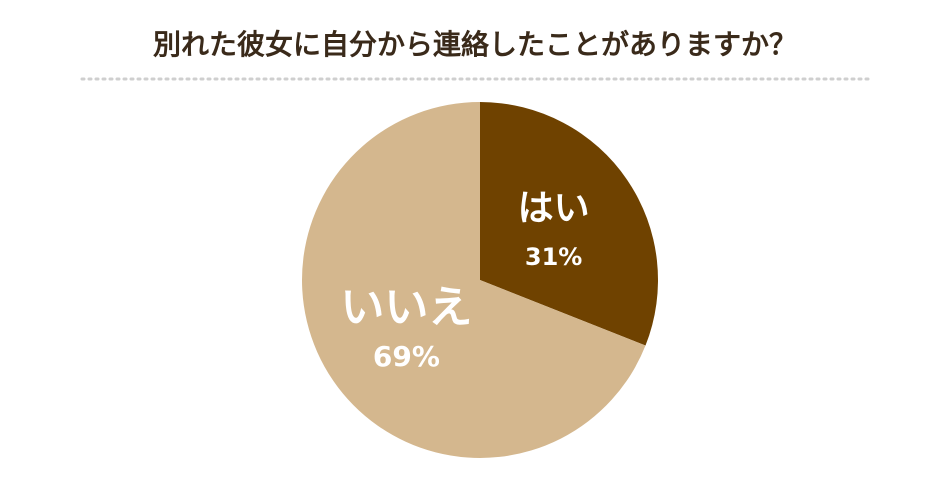 Image resolution: width=940 pixels, height=480 pixels. I want to click on slice-value-label: 31%, so click(553, 257).